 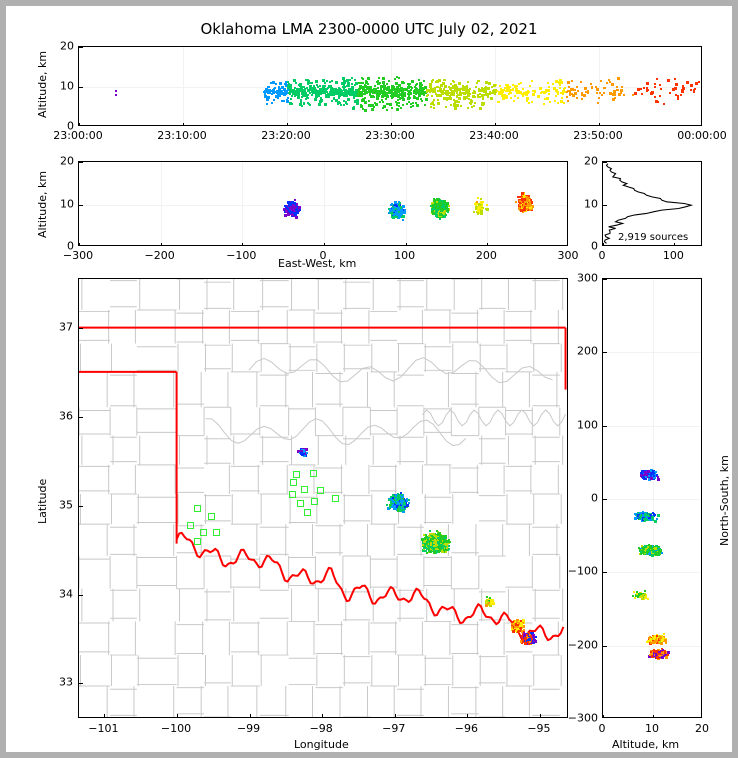 What do you see at coordinates (369, 29) in the screenshot?
I see `figure-title: Oklahoma LMA 2300-0000 UTC July 02, 2021` at bounding box center [369, 29].